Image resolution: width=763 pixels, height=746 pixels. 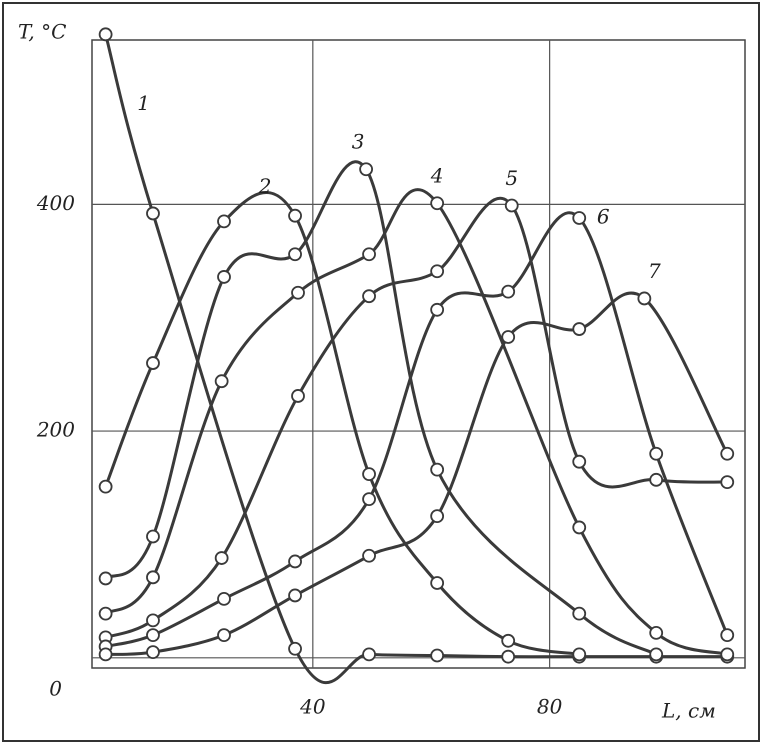 I want to click on x-axis-label: L, см, so click(x=688, y=711).